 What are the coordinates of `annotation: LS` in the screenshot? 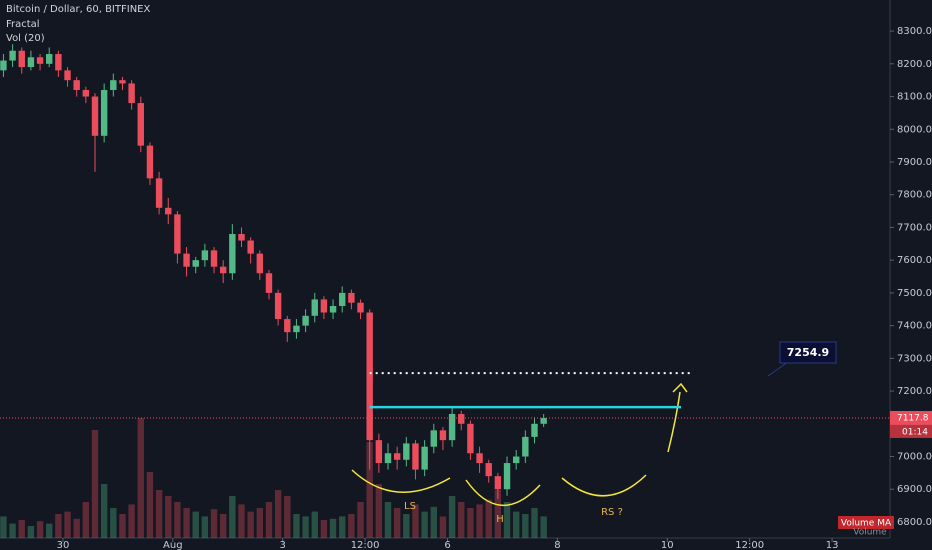 It's located at (410, 506).